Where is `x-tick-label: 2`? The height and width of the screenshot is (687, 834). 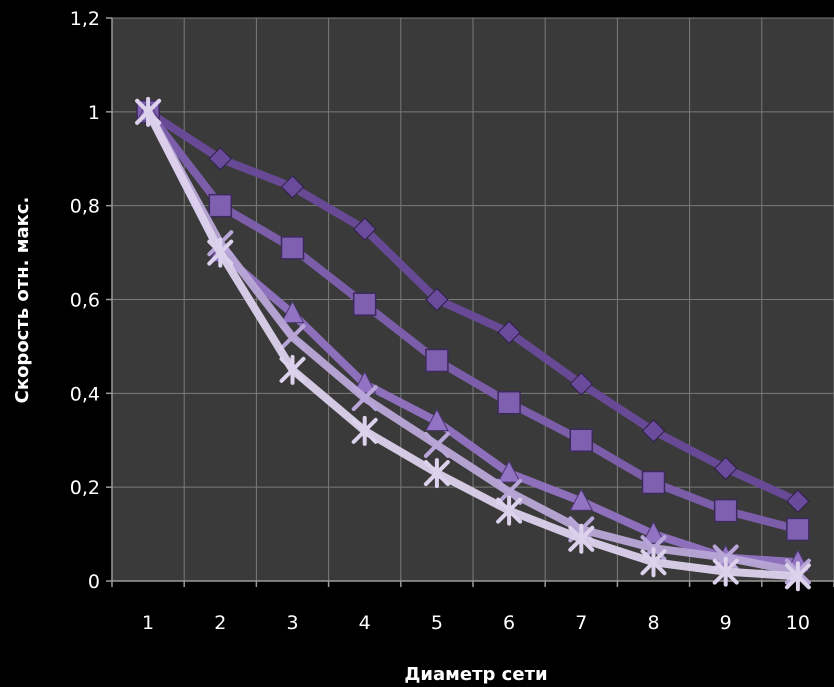
x-tick-label: 2 is located at coordinates (220, 623).